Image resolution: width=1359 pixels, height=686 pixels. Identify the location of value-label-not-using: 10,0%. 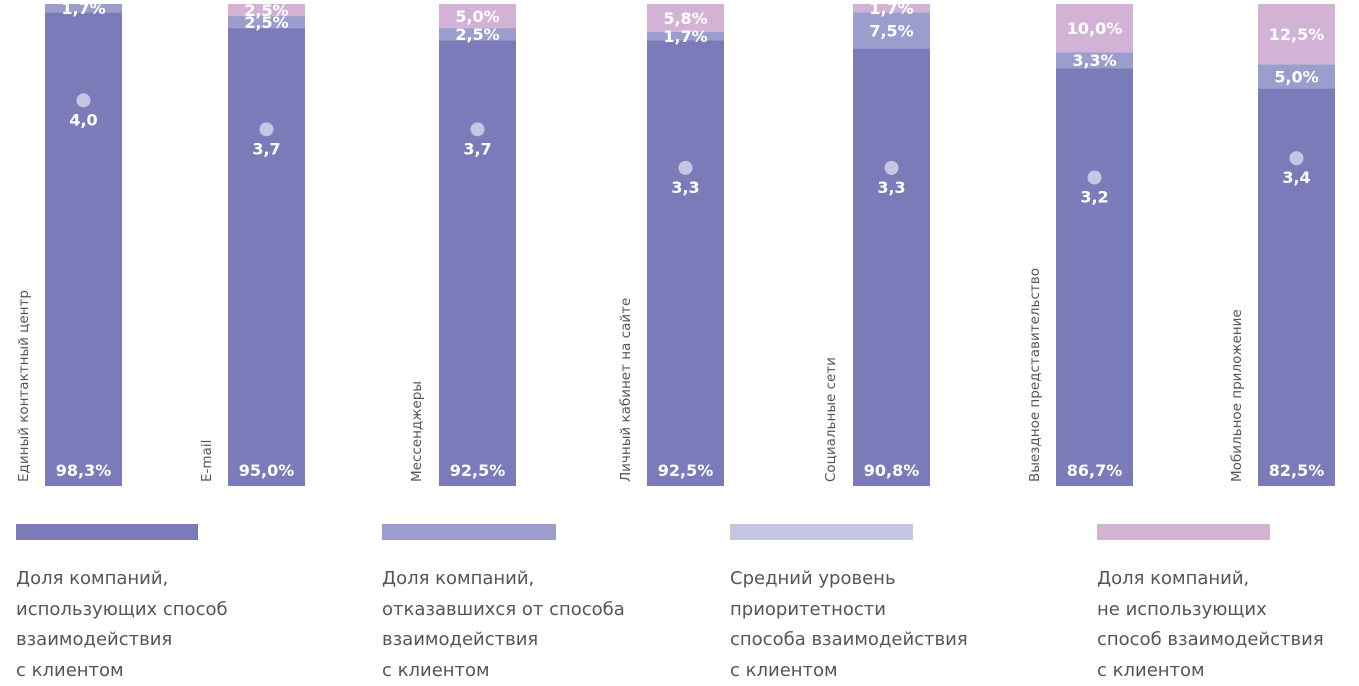
(1095, 28).